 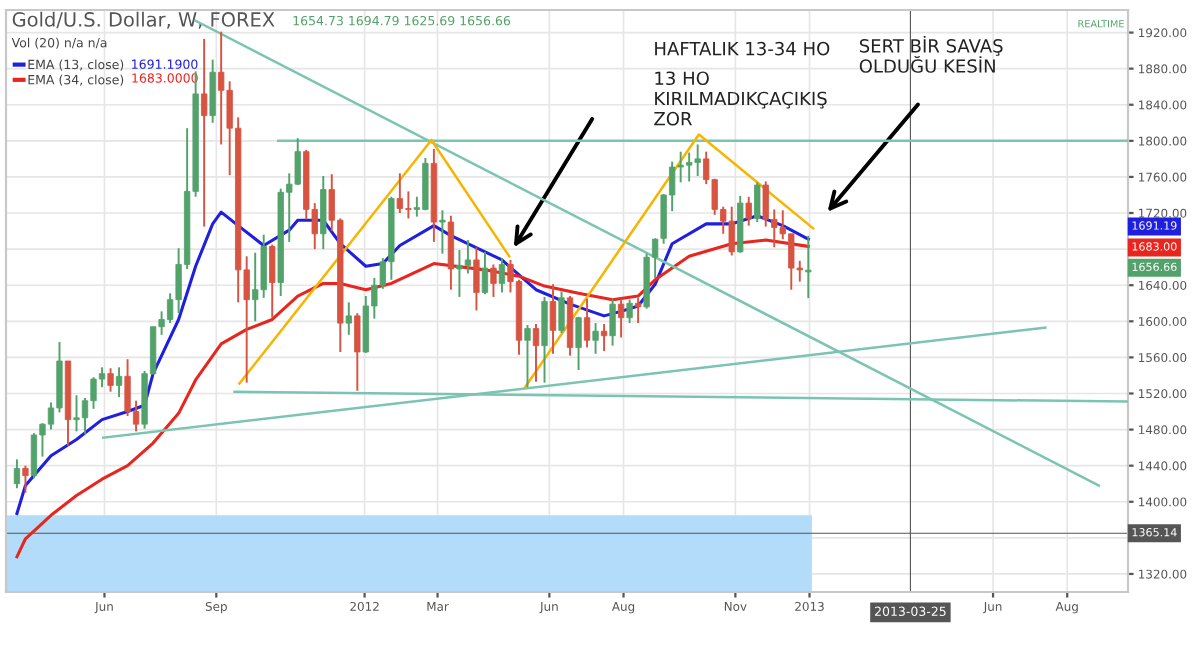 I want to click on annotation: 13 HO KIRILMADIKÇAÇIKIŞ ZOR, so click(x=740, y=98).